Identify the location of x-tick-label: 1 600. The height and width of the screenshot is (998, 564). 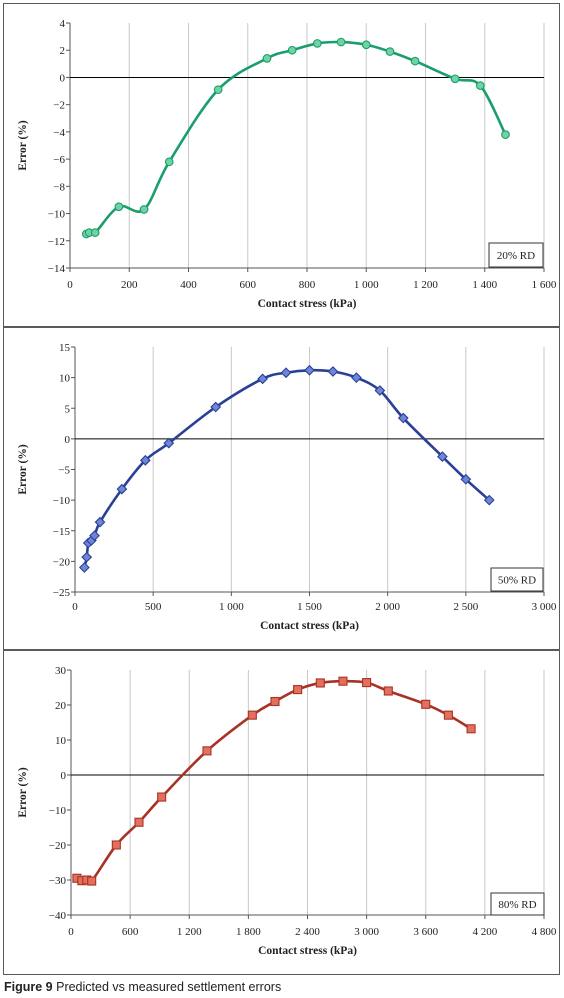
(544, 285).